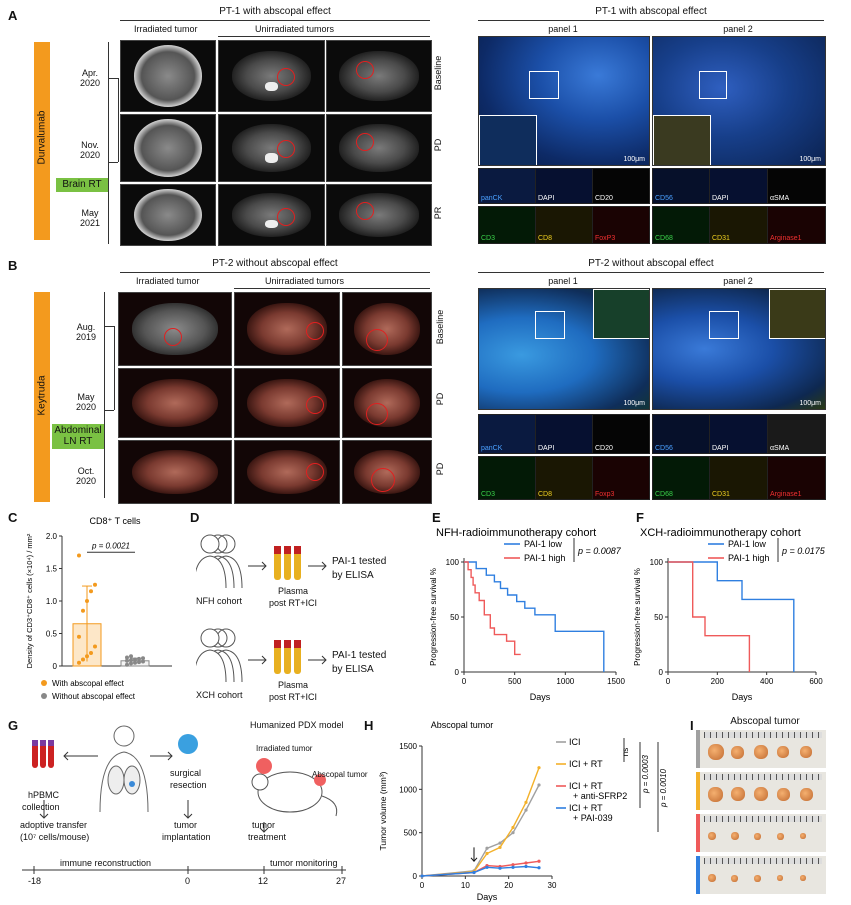  I want to click on chart-h-xlabel: Days, so click(487, 897).